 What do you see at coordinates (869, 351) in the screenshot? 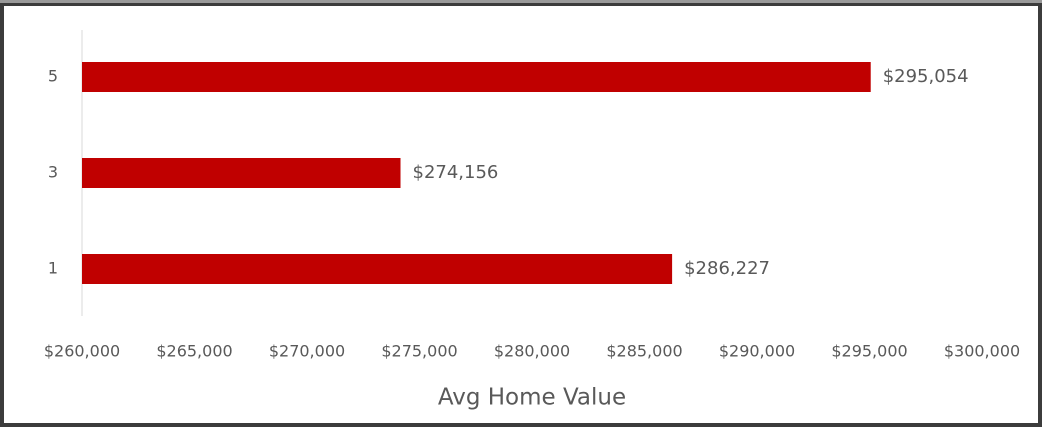
I see `x-tick-label: $295,000` at bounding box center [869, 351].